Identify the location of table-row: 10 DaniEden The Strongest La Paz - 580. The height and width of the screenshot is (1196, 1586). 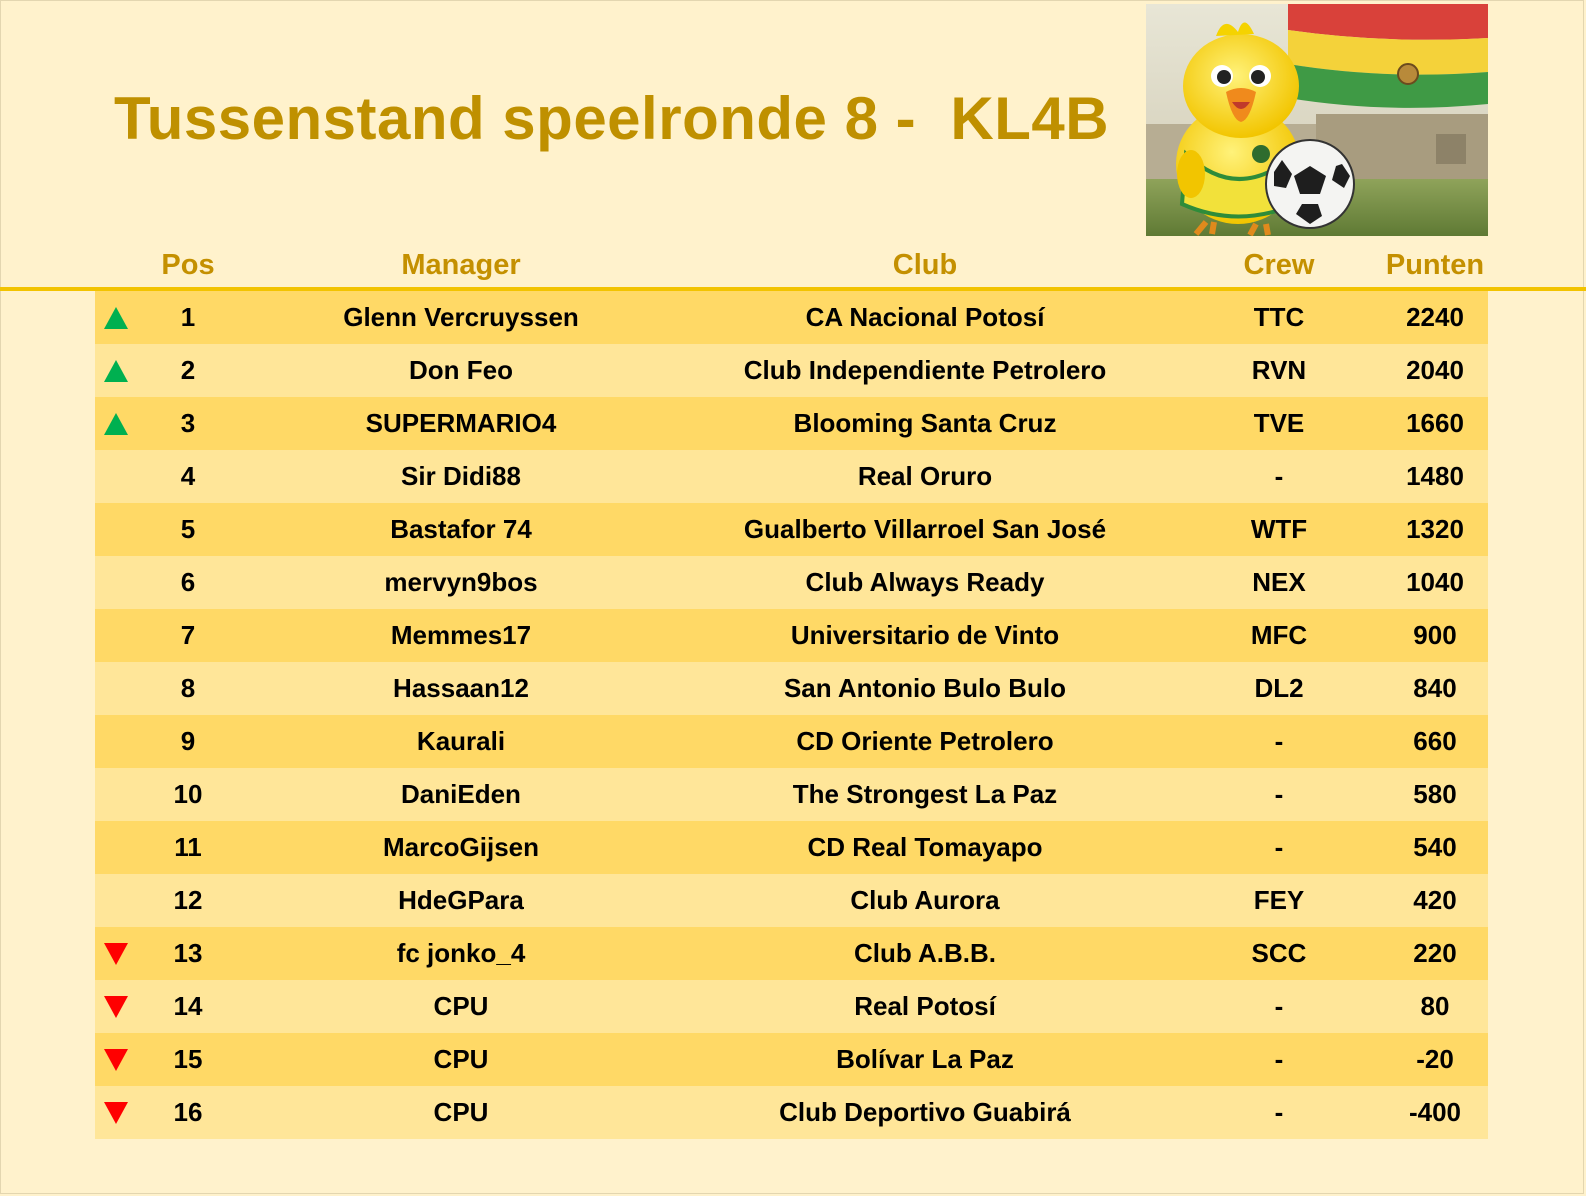
(791, 794).